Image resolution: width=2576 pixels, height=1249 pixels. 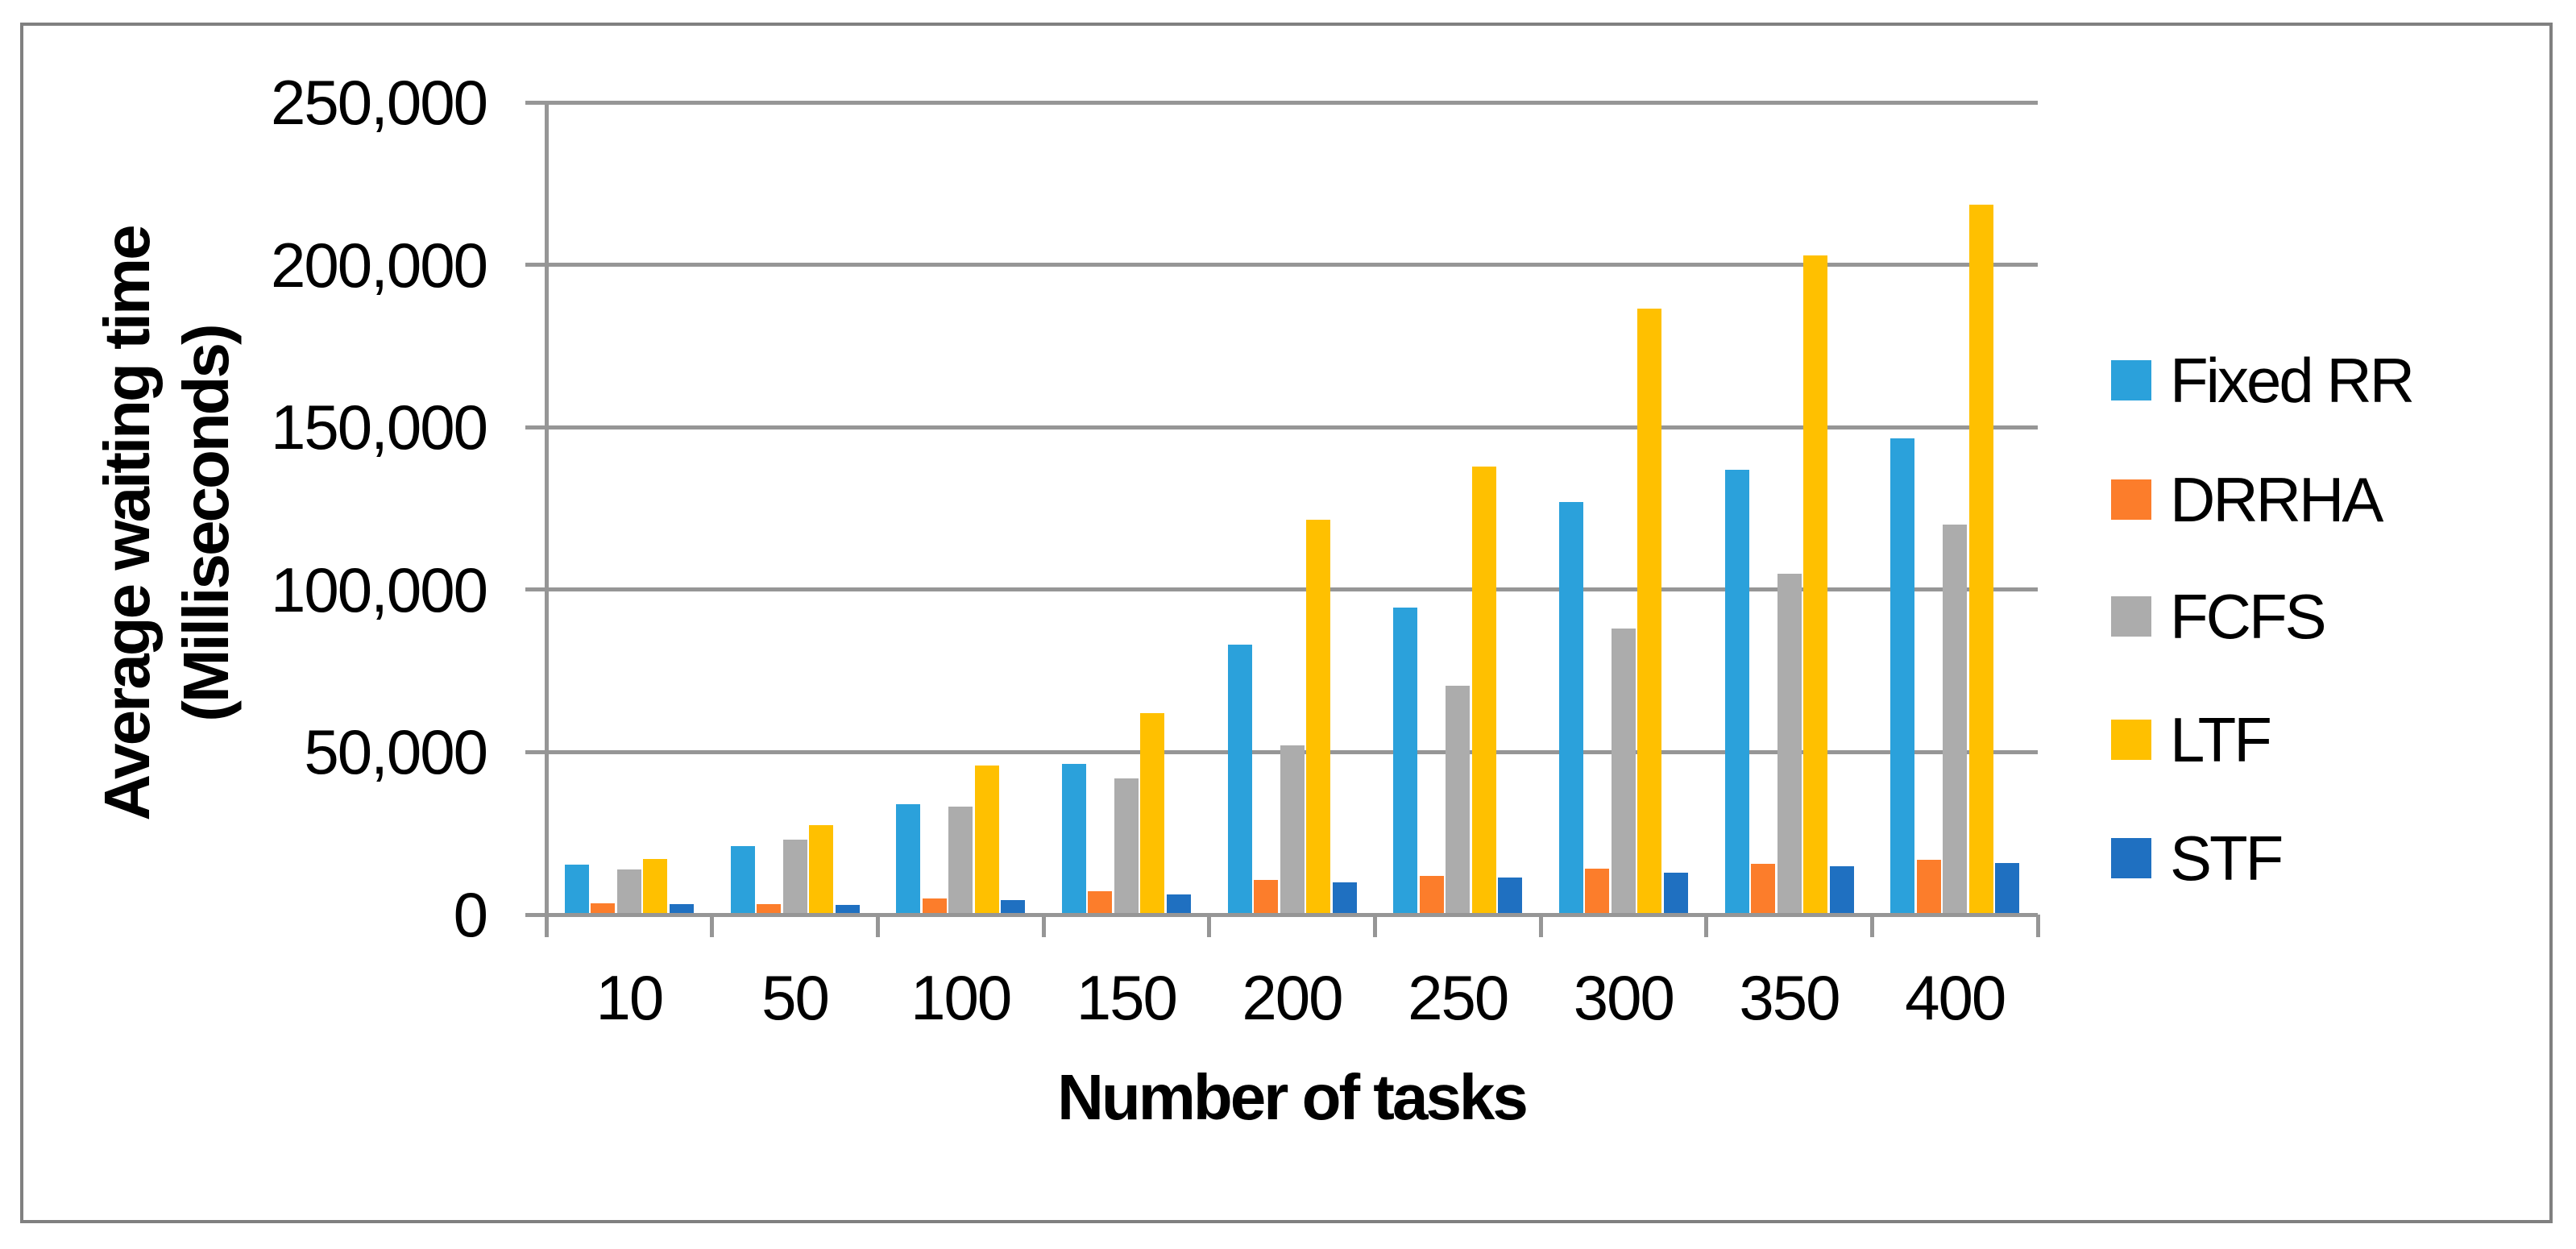 What do you see at coordinates (379, 589) in the screenshot?
I see `y-tick-label: 100,000` at bounding box center [379, 589].